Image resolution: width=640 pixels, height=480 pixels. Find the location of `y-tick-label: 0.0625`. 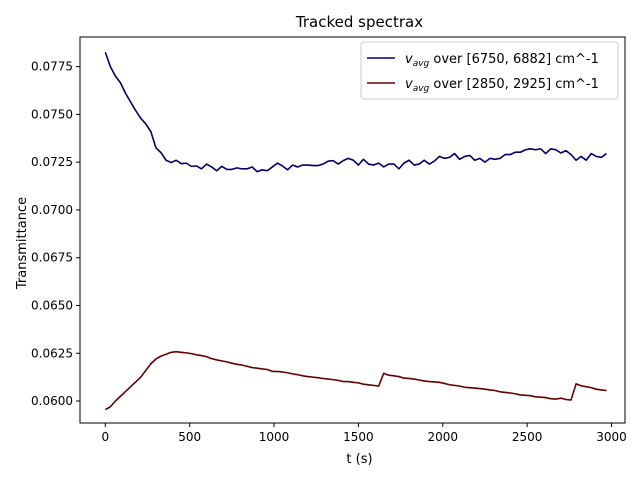

y-tick-label: 0.0625 is located at coordinates (52, 353).